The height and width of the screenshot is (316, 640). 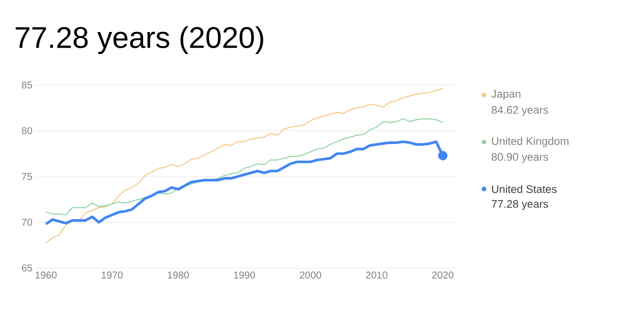 What do you see at coordinates (27, 268) in the screenshot?
I see `y-tick-label: 65` at bounding box center [27, 268].